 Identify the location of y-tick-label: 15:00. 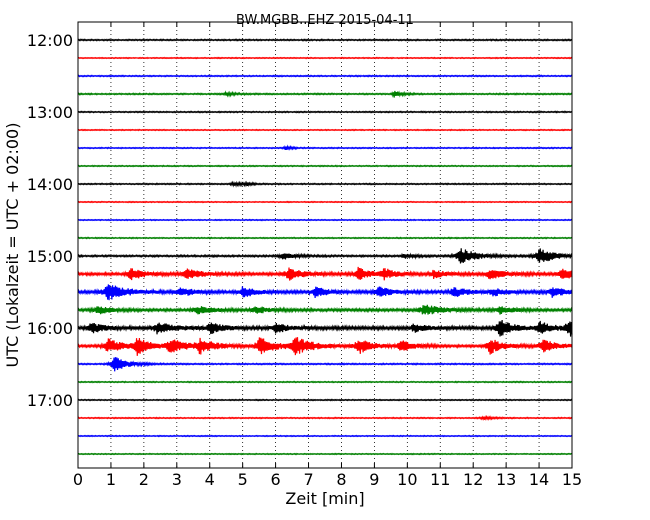
(50, 256).